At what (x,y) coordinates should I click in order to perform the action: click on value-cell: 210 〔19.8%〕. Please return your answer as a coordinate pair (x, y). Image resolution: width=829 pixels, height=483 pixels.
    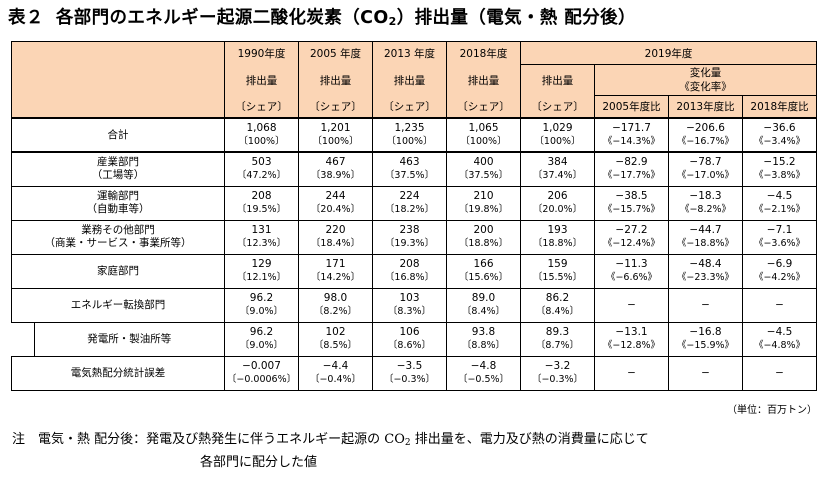
    Looking at the image, I should click on (483, 203).